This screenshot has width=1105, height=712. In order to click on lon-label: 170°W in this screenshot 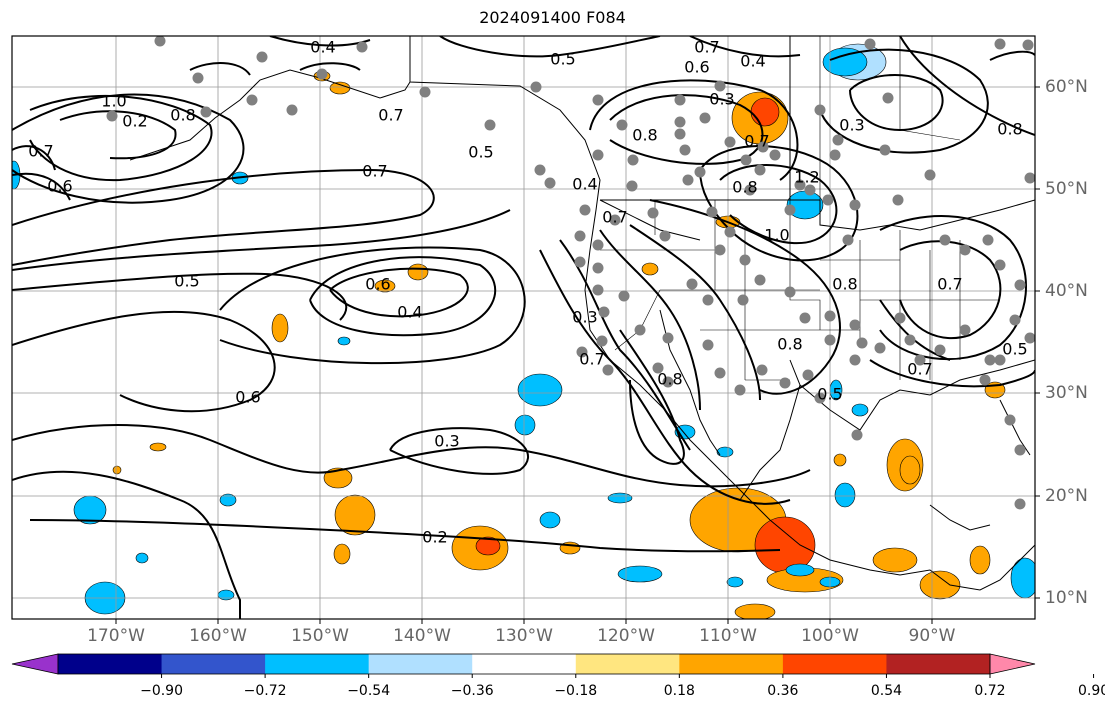, I will do `click(116, 636)`.